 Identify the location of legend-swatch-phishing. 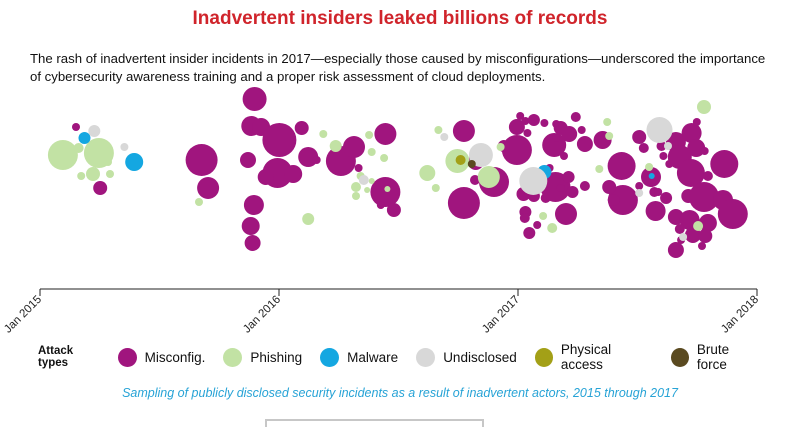
(233, 357).